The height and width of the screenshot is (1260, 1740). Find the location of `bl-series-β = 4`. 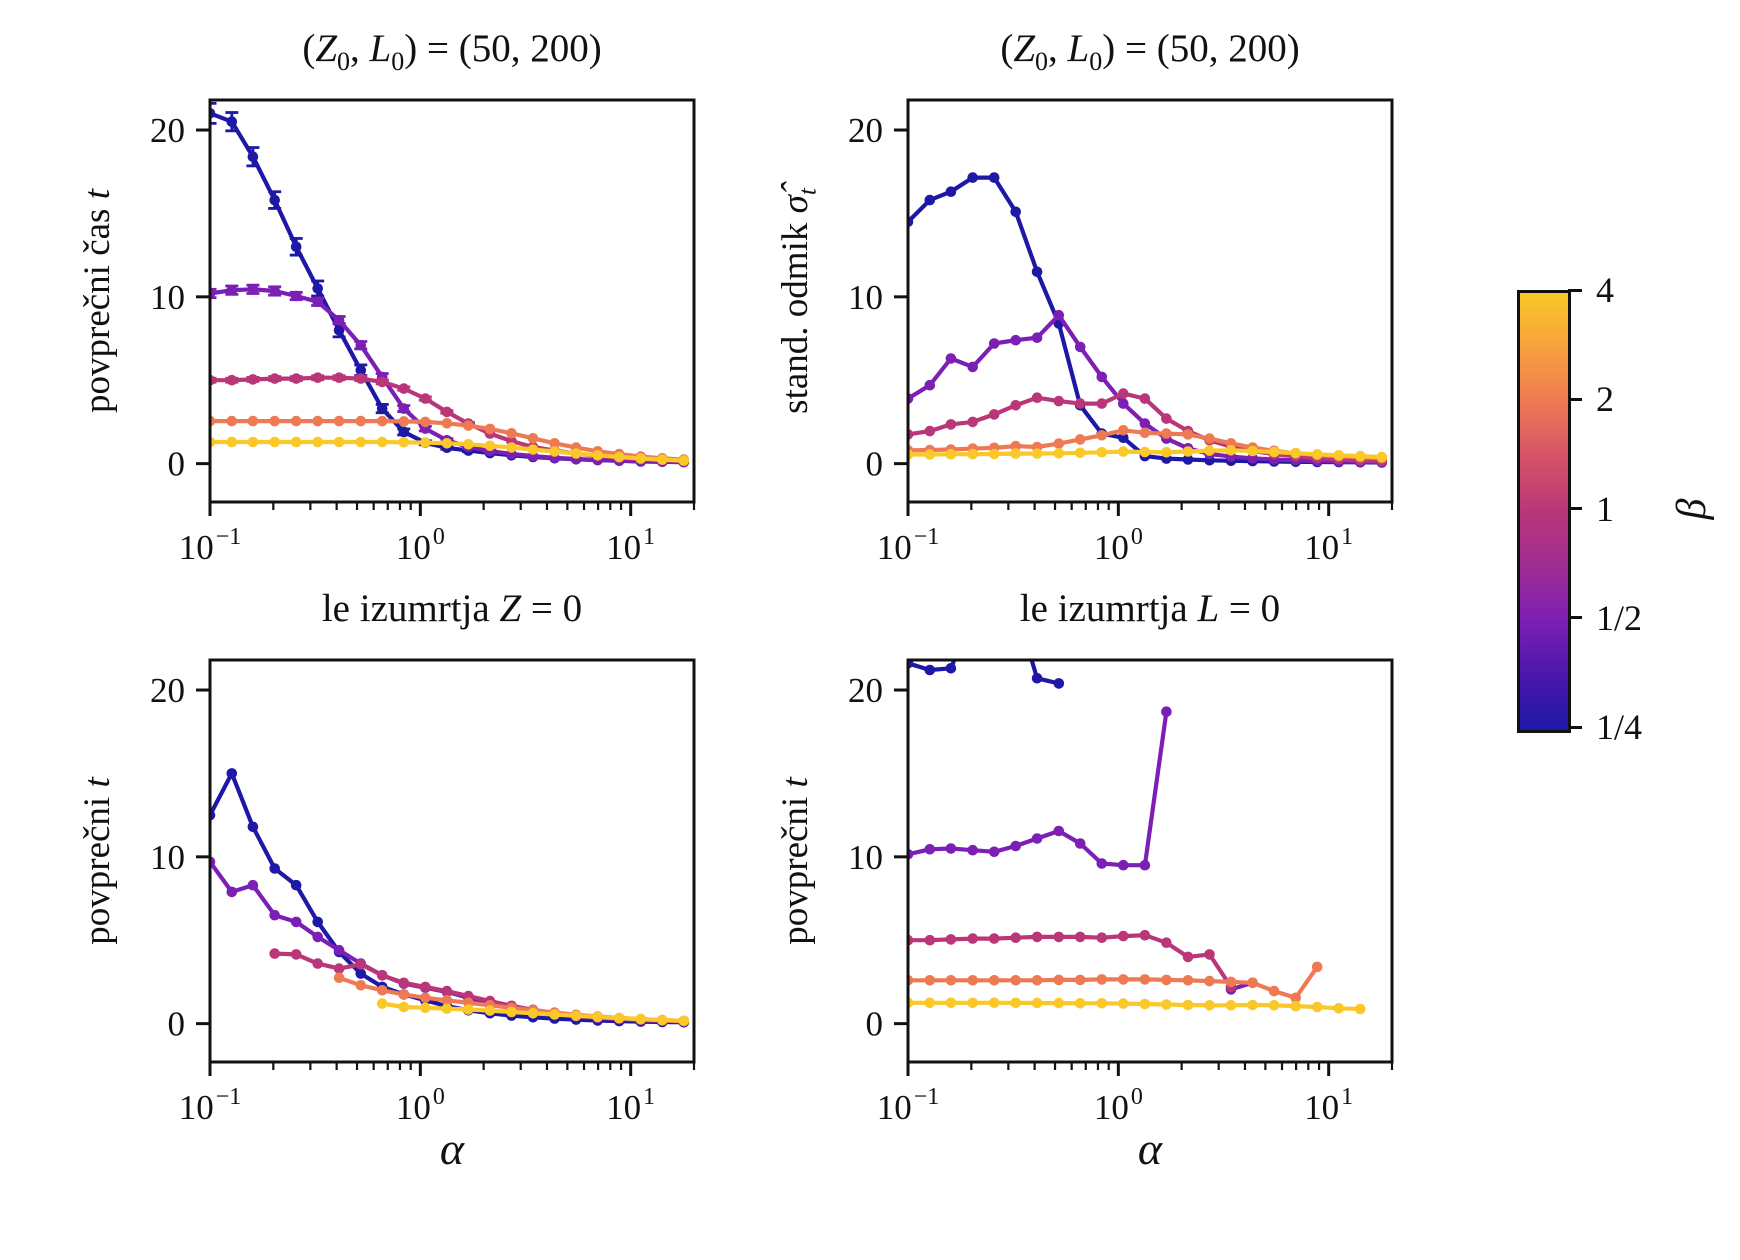

bl-series-β = 4 is located at coordinates (533, 1012).